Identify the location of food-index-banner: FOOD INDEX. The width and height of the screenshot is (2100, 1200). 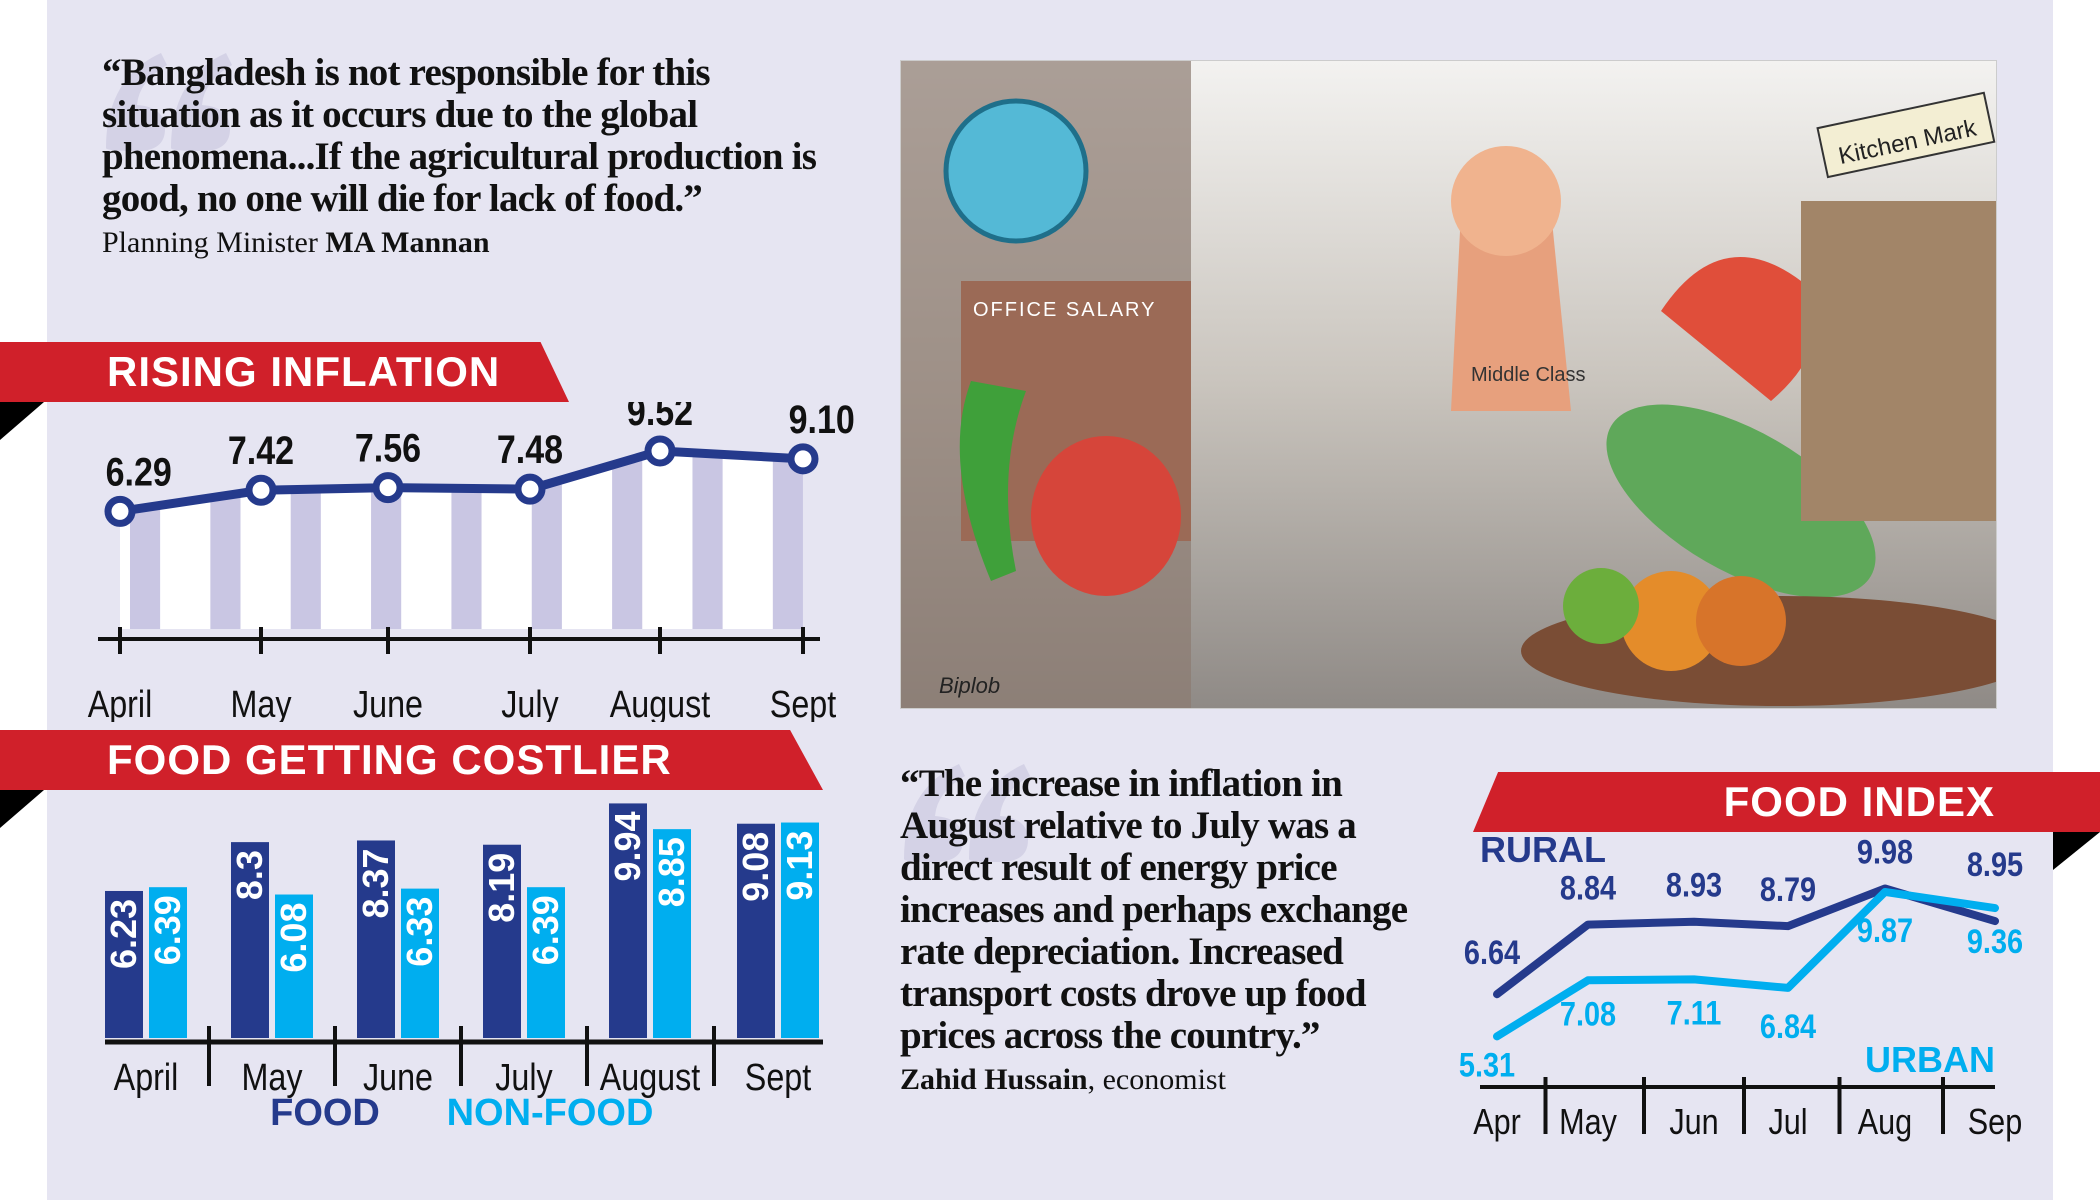
(1786, 802).